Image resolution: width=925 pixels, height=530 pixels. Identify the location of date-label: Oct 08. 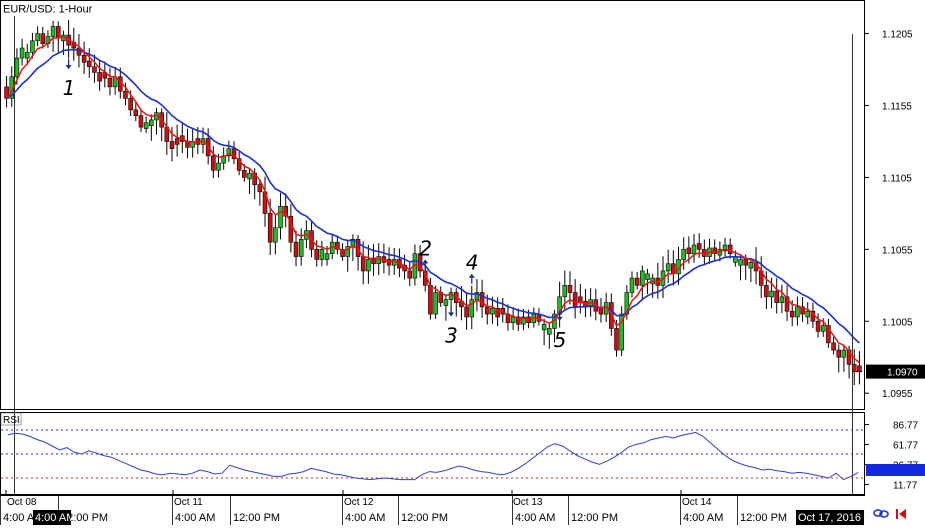
(22, 502).